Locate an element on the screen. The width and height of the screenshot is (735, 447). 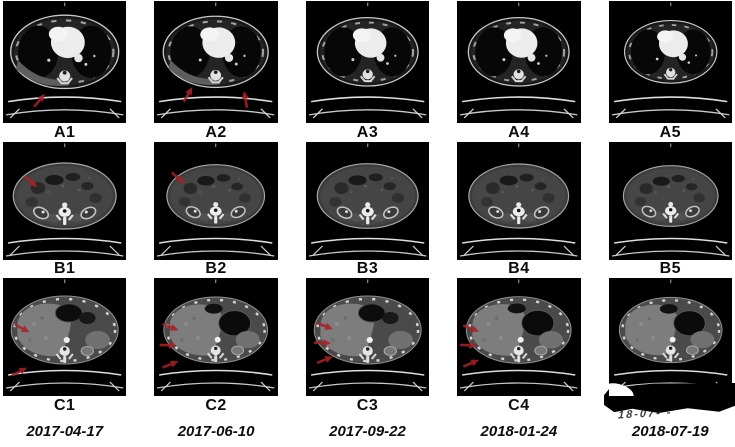
ct-image-c1 is located at coordinates (65, 337).